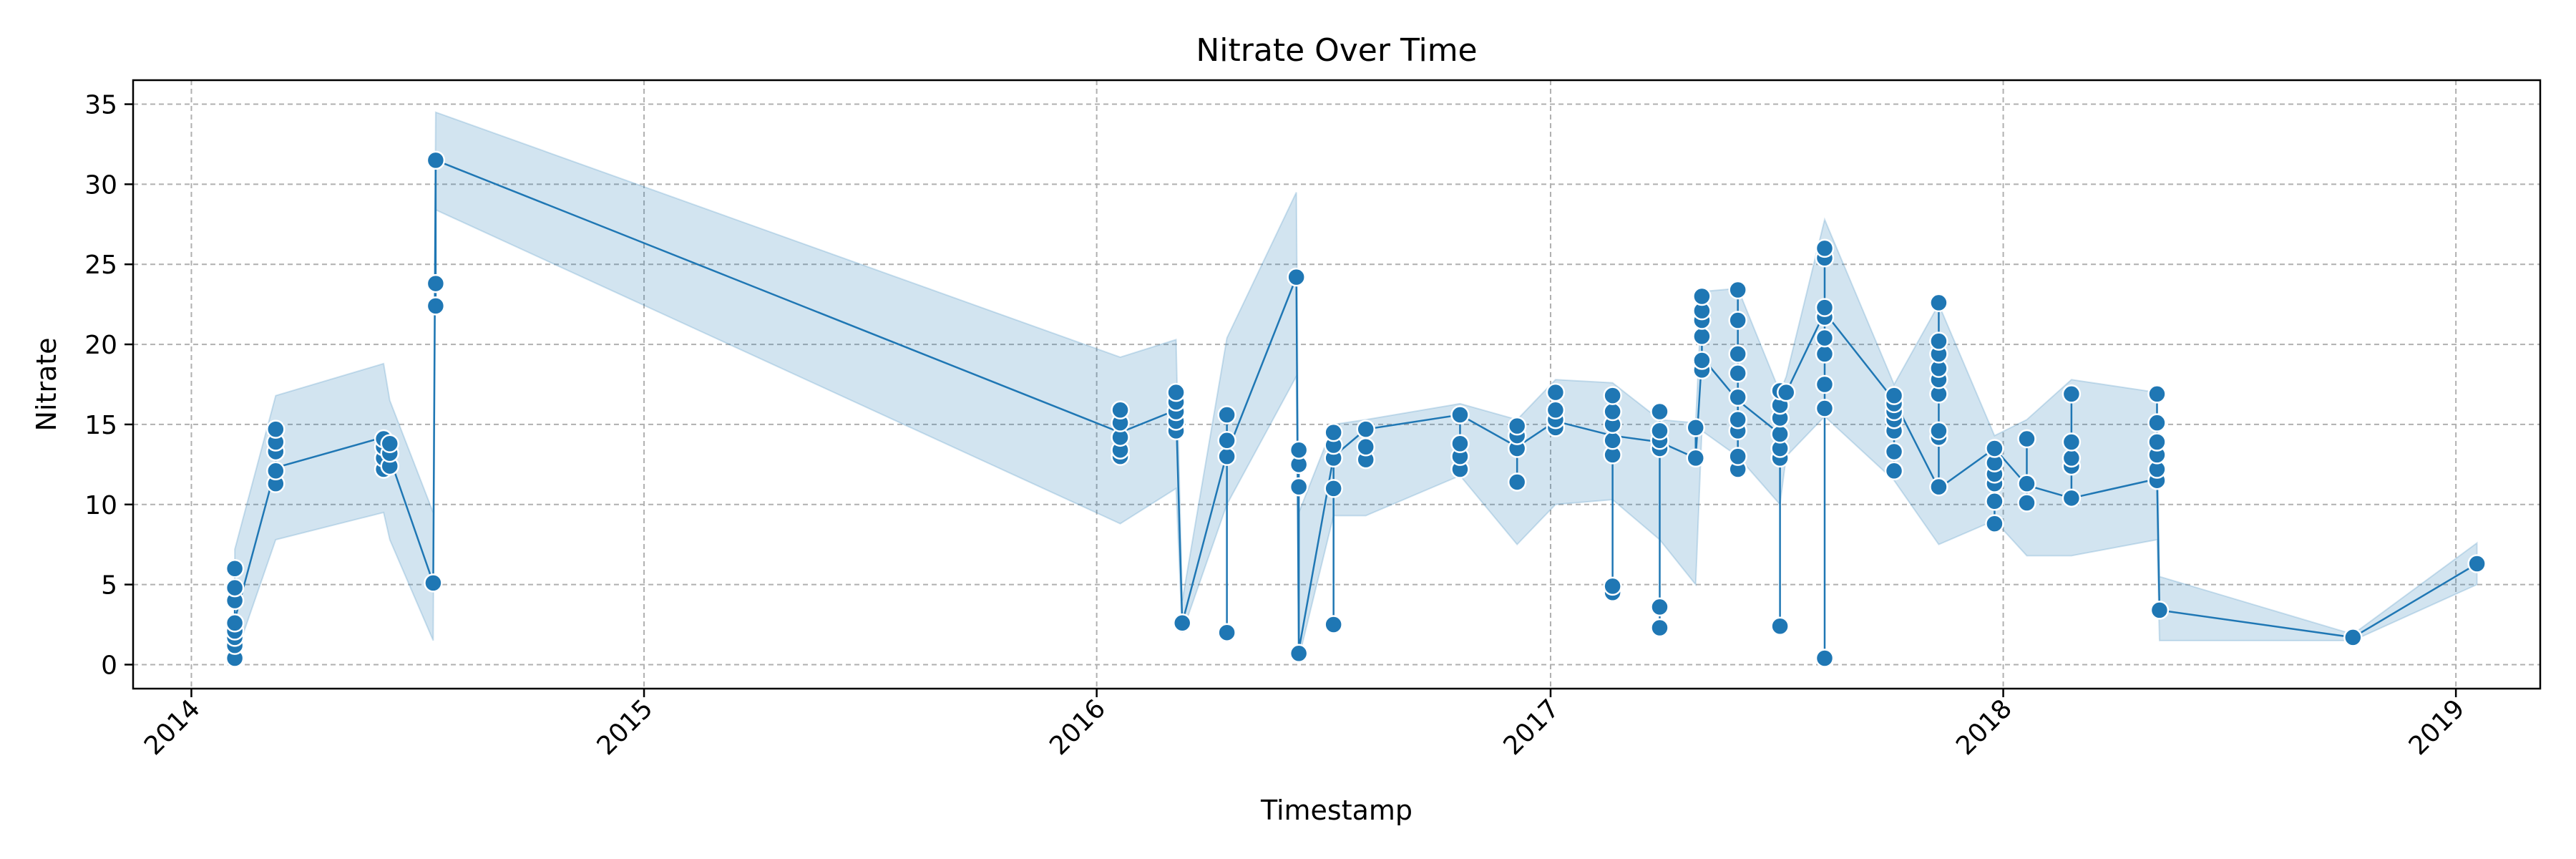 This screenshot has width=2576, height=859. Describe the element at coordinates (1984, 727) in the screenshot. I see `x-tick-label: 2018` at that location.